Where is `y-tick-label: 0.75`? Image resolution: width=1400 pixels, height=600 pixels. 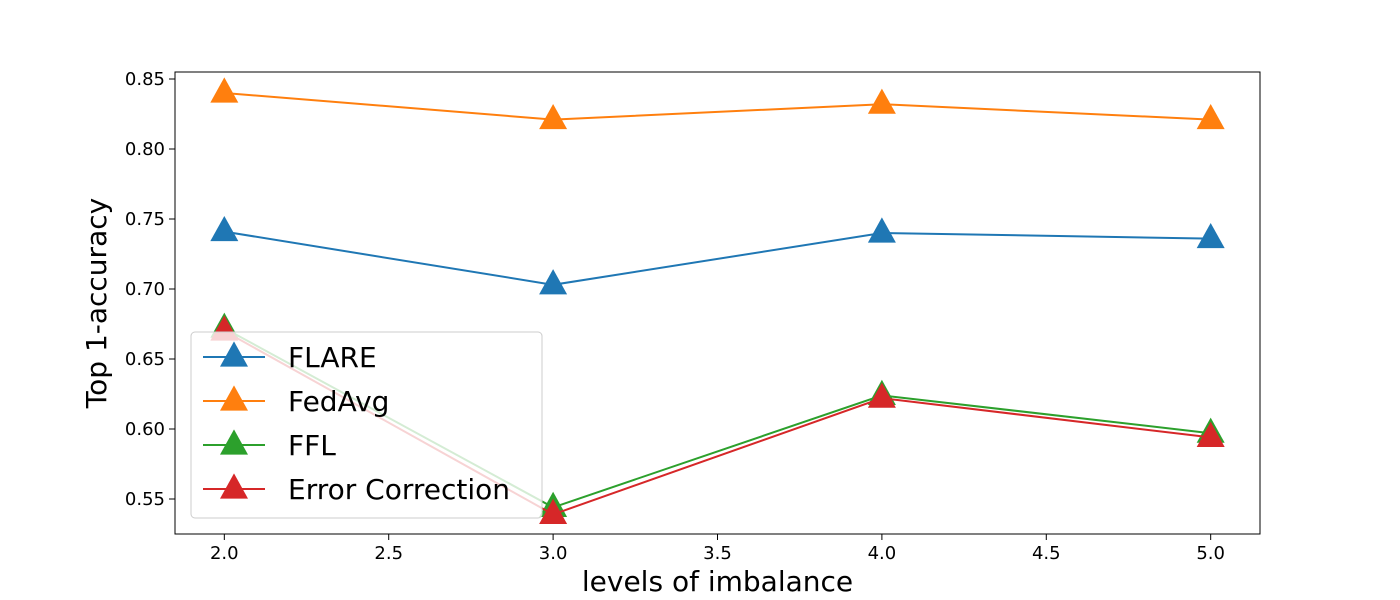 y-tick-label: 0.75 is located at coordinates (145, 219).